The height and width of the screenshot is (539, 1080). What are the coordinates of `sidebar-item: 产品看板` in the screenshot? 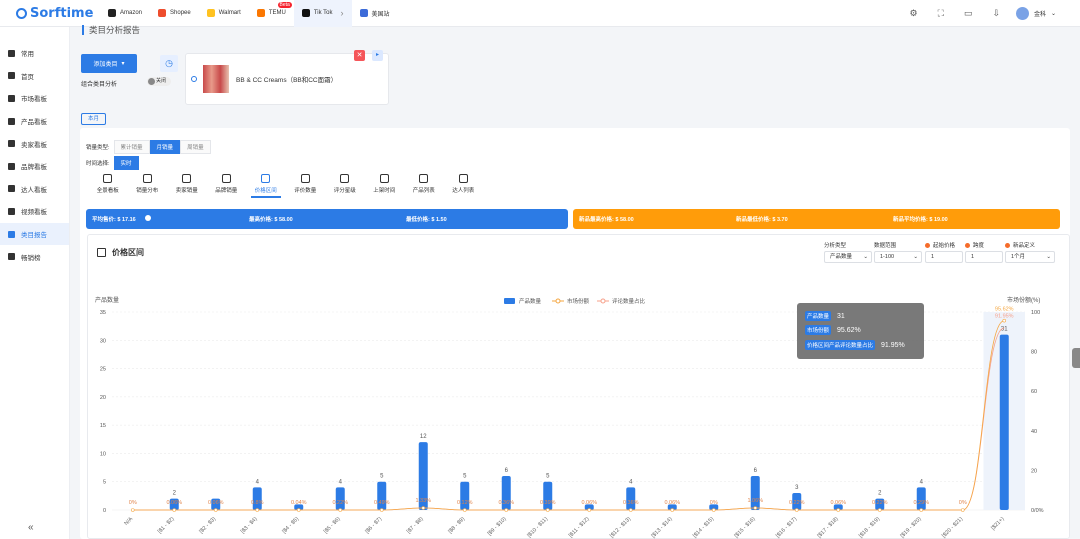 It's located at (34, 121).